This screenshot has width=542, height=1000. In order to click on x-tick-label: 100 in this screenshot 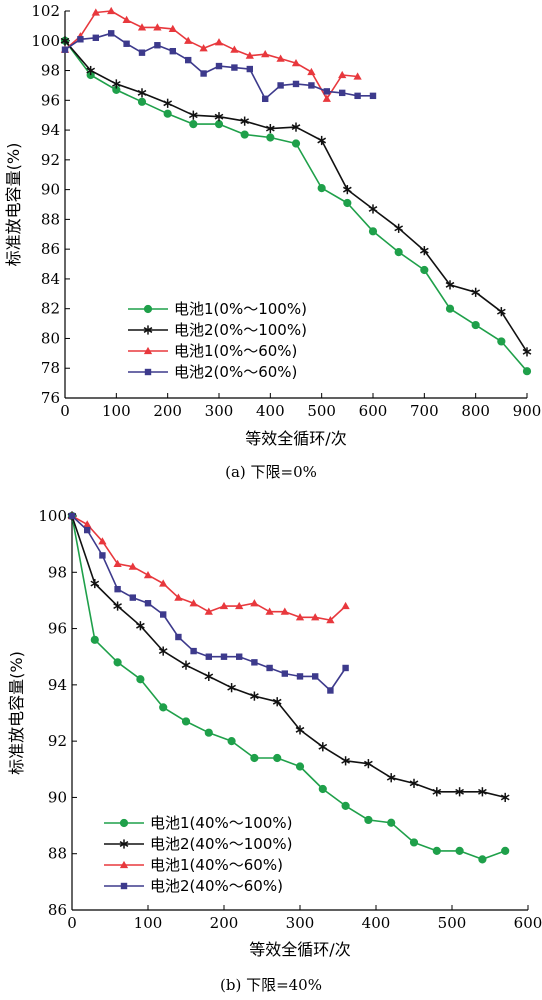, I will do `click(116, 411)`.